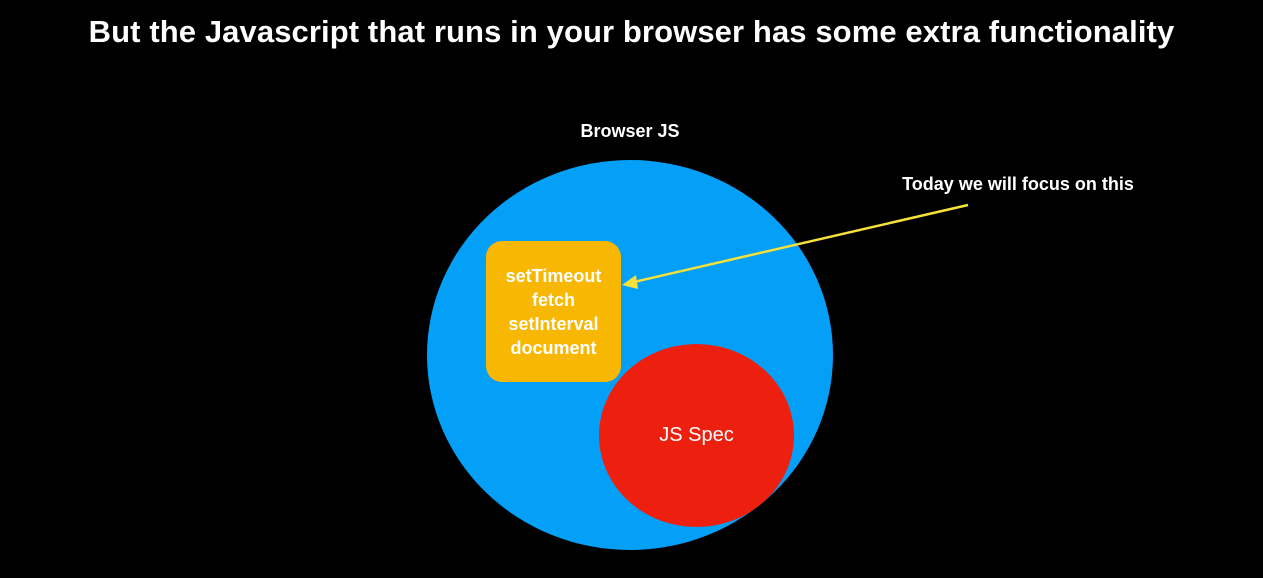  What do you see at coordinates (553, 299) in the screenshot?
I see `api-item-fetch: fetch` at bounding box center [553, 299].